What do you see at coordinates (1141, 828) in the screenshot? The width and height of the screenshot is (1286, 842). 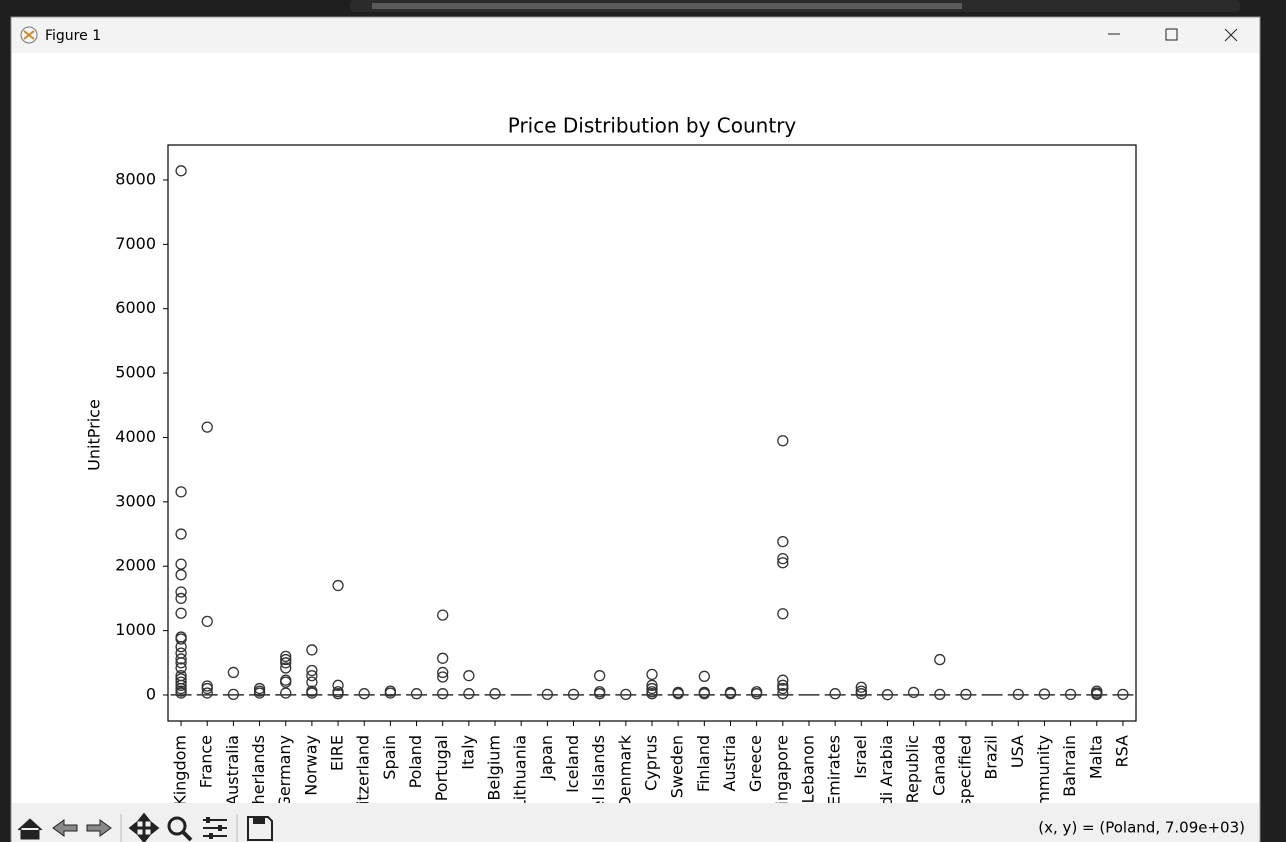 I see `status-text: (x, y) = (Poland, 7.09e+03)` at bounding box center [1141, 828].